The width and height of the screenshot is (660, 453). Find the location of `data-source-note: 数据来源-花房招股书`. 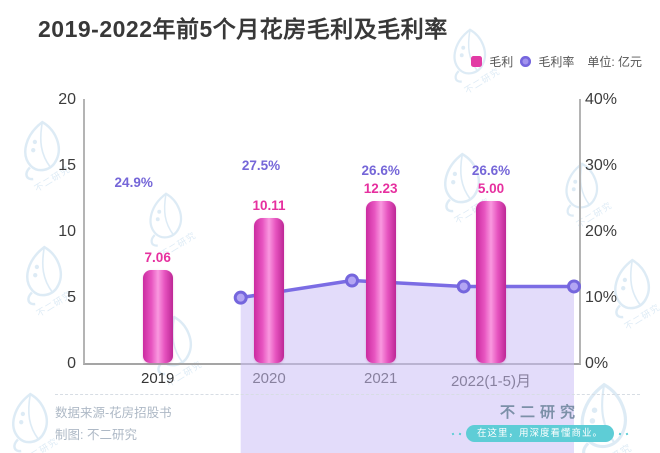

data-source-note: 数据来源-花房招股书 is located at coordinates (113, 413).